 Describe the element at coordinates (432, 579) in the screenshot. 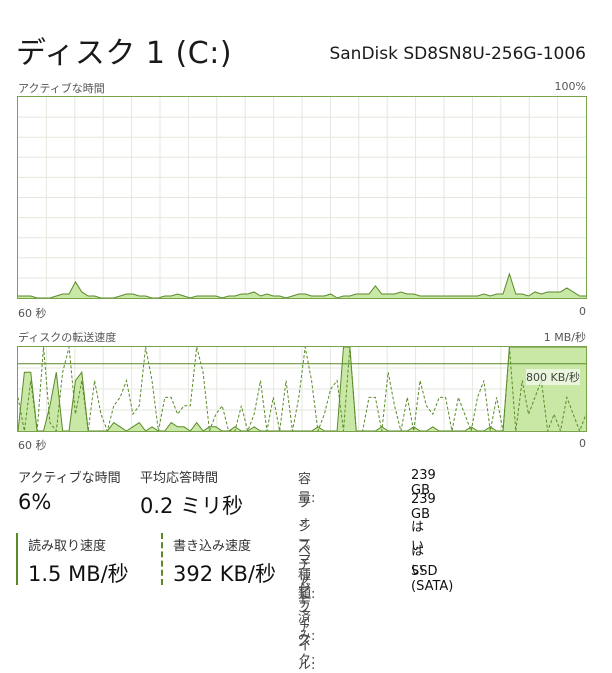

I see `info-value: SSD (SATA)` at that location.